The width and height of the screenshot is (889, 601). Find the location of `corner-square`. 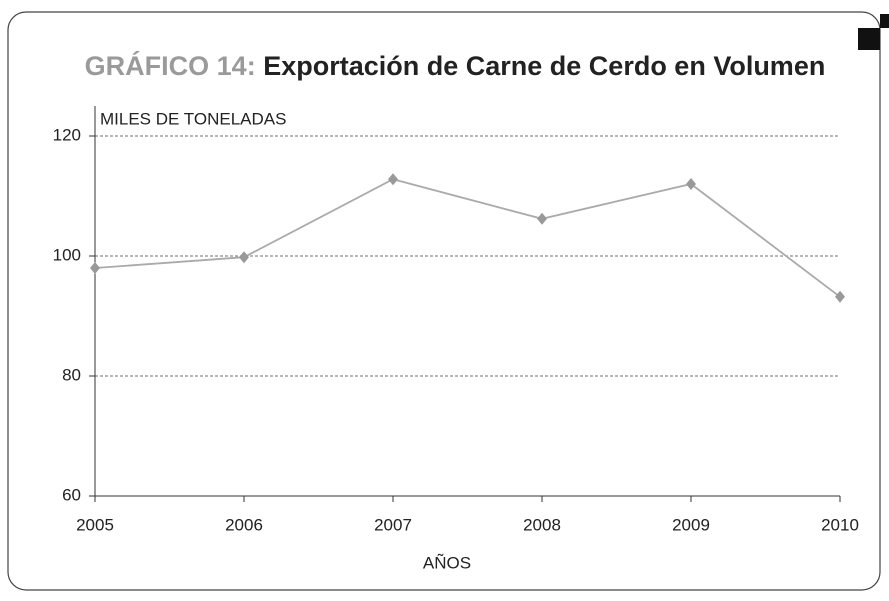

corner-square is located at coordinates (869, 39).